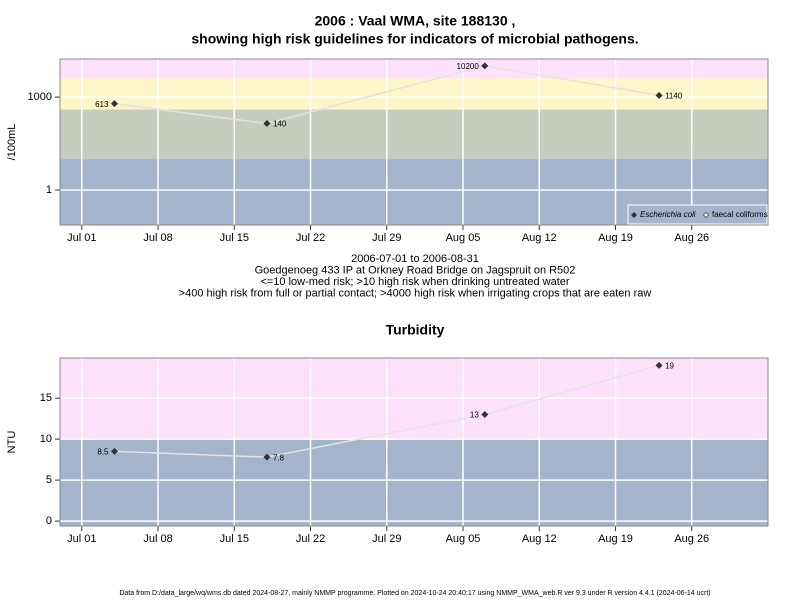 This screenshot has height=600, width=800. What do you see at coordinates (40, 97) in the screenshot?
I see `y-tick-label: 1000` at bounding box center [40, 97].